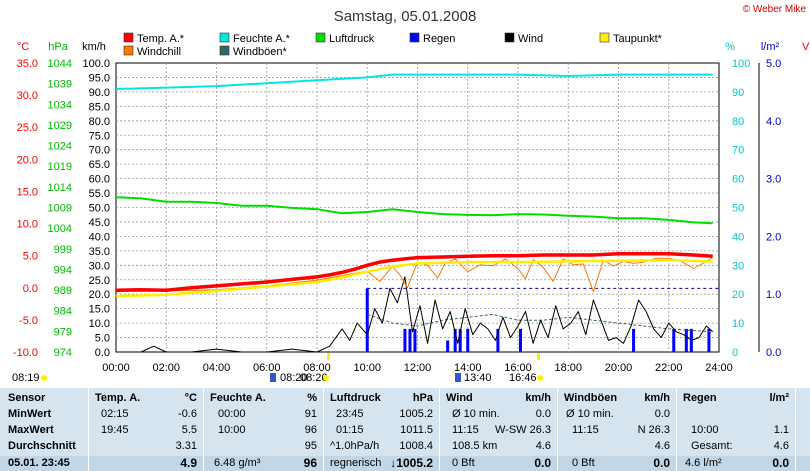 This screenshot has width=810, height=471. What do you see at coordinates (63, 270) in the screenshot?
I see `tick-label-hpa: 994` at bounding box center [63, 270].